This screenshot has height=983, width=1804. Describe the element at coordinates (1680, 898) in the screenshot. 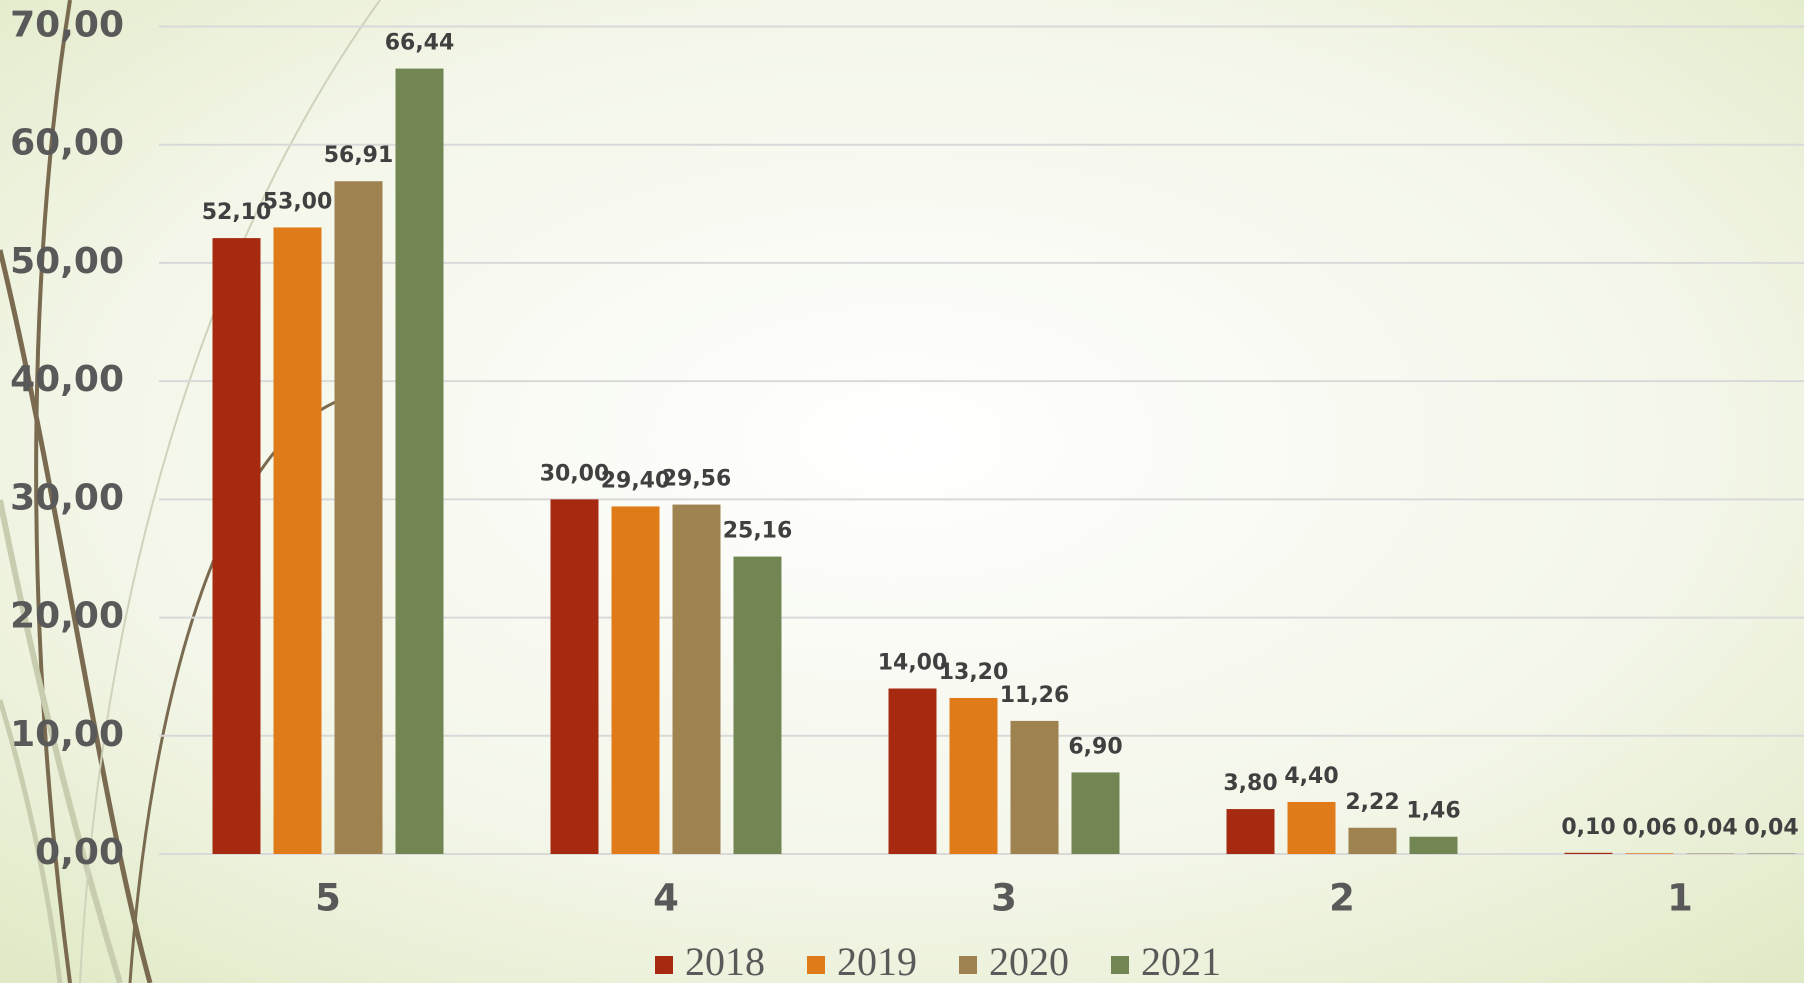

I see `x-tick-label: 1` at that location.